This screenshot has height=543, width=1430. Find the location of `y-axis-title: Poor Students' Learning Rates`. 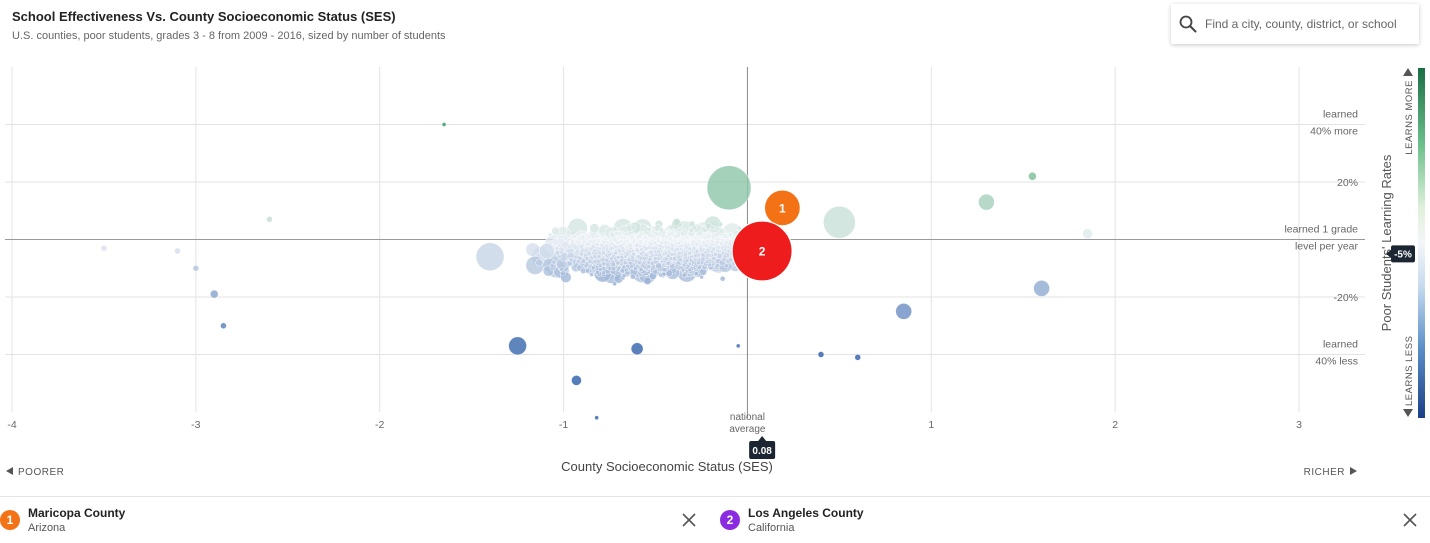

y-axis-title: Poor Students' Learning Rates is located at coordinates (1386, 242).